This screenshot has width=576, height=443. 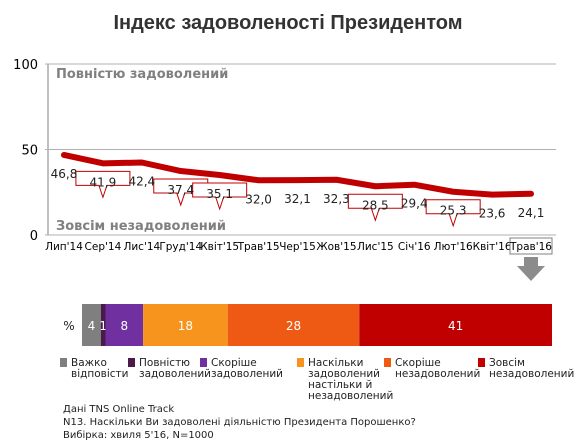 What do you see at coordinates (507, 363) in the screenshot?
I see `legend-label: Зовсім` at bounding box center [507, 363].